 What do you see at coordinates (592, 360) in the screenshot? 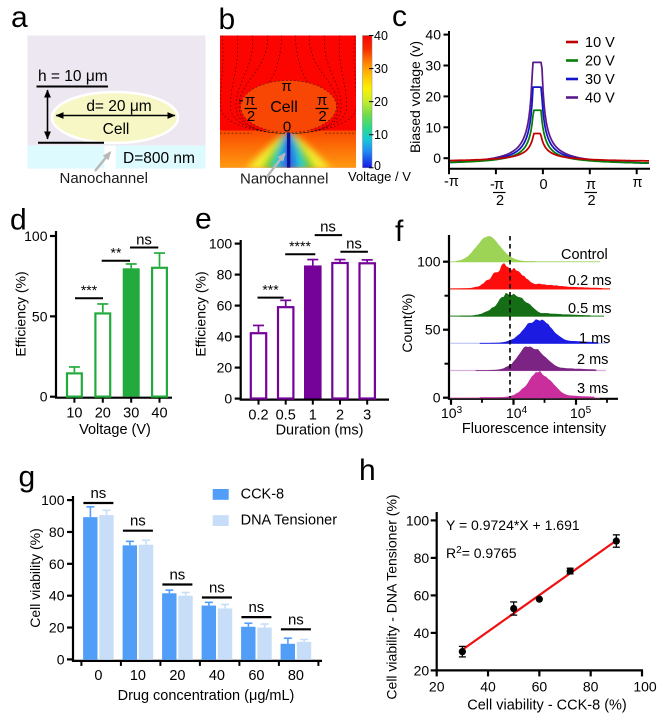
I see `svg-text: 2 ms` at bounding box center [592, 360].